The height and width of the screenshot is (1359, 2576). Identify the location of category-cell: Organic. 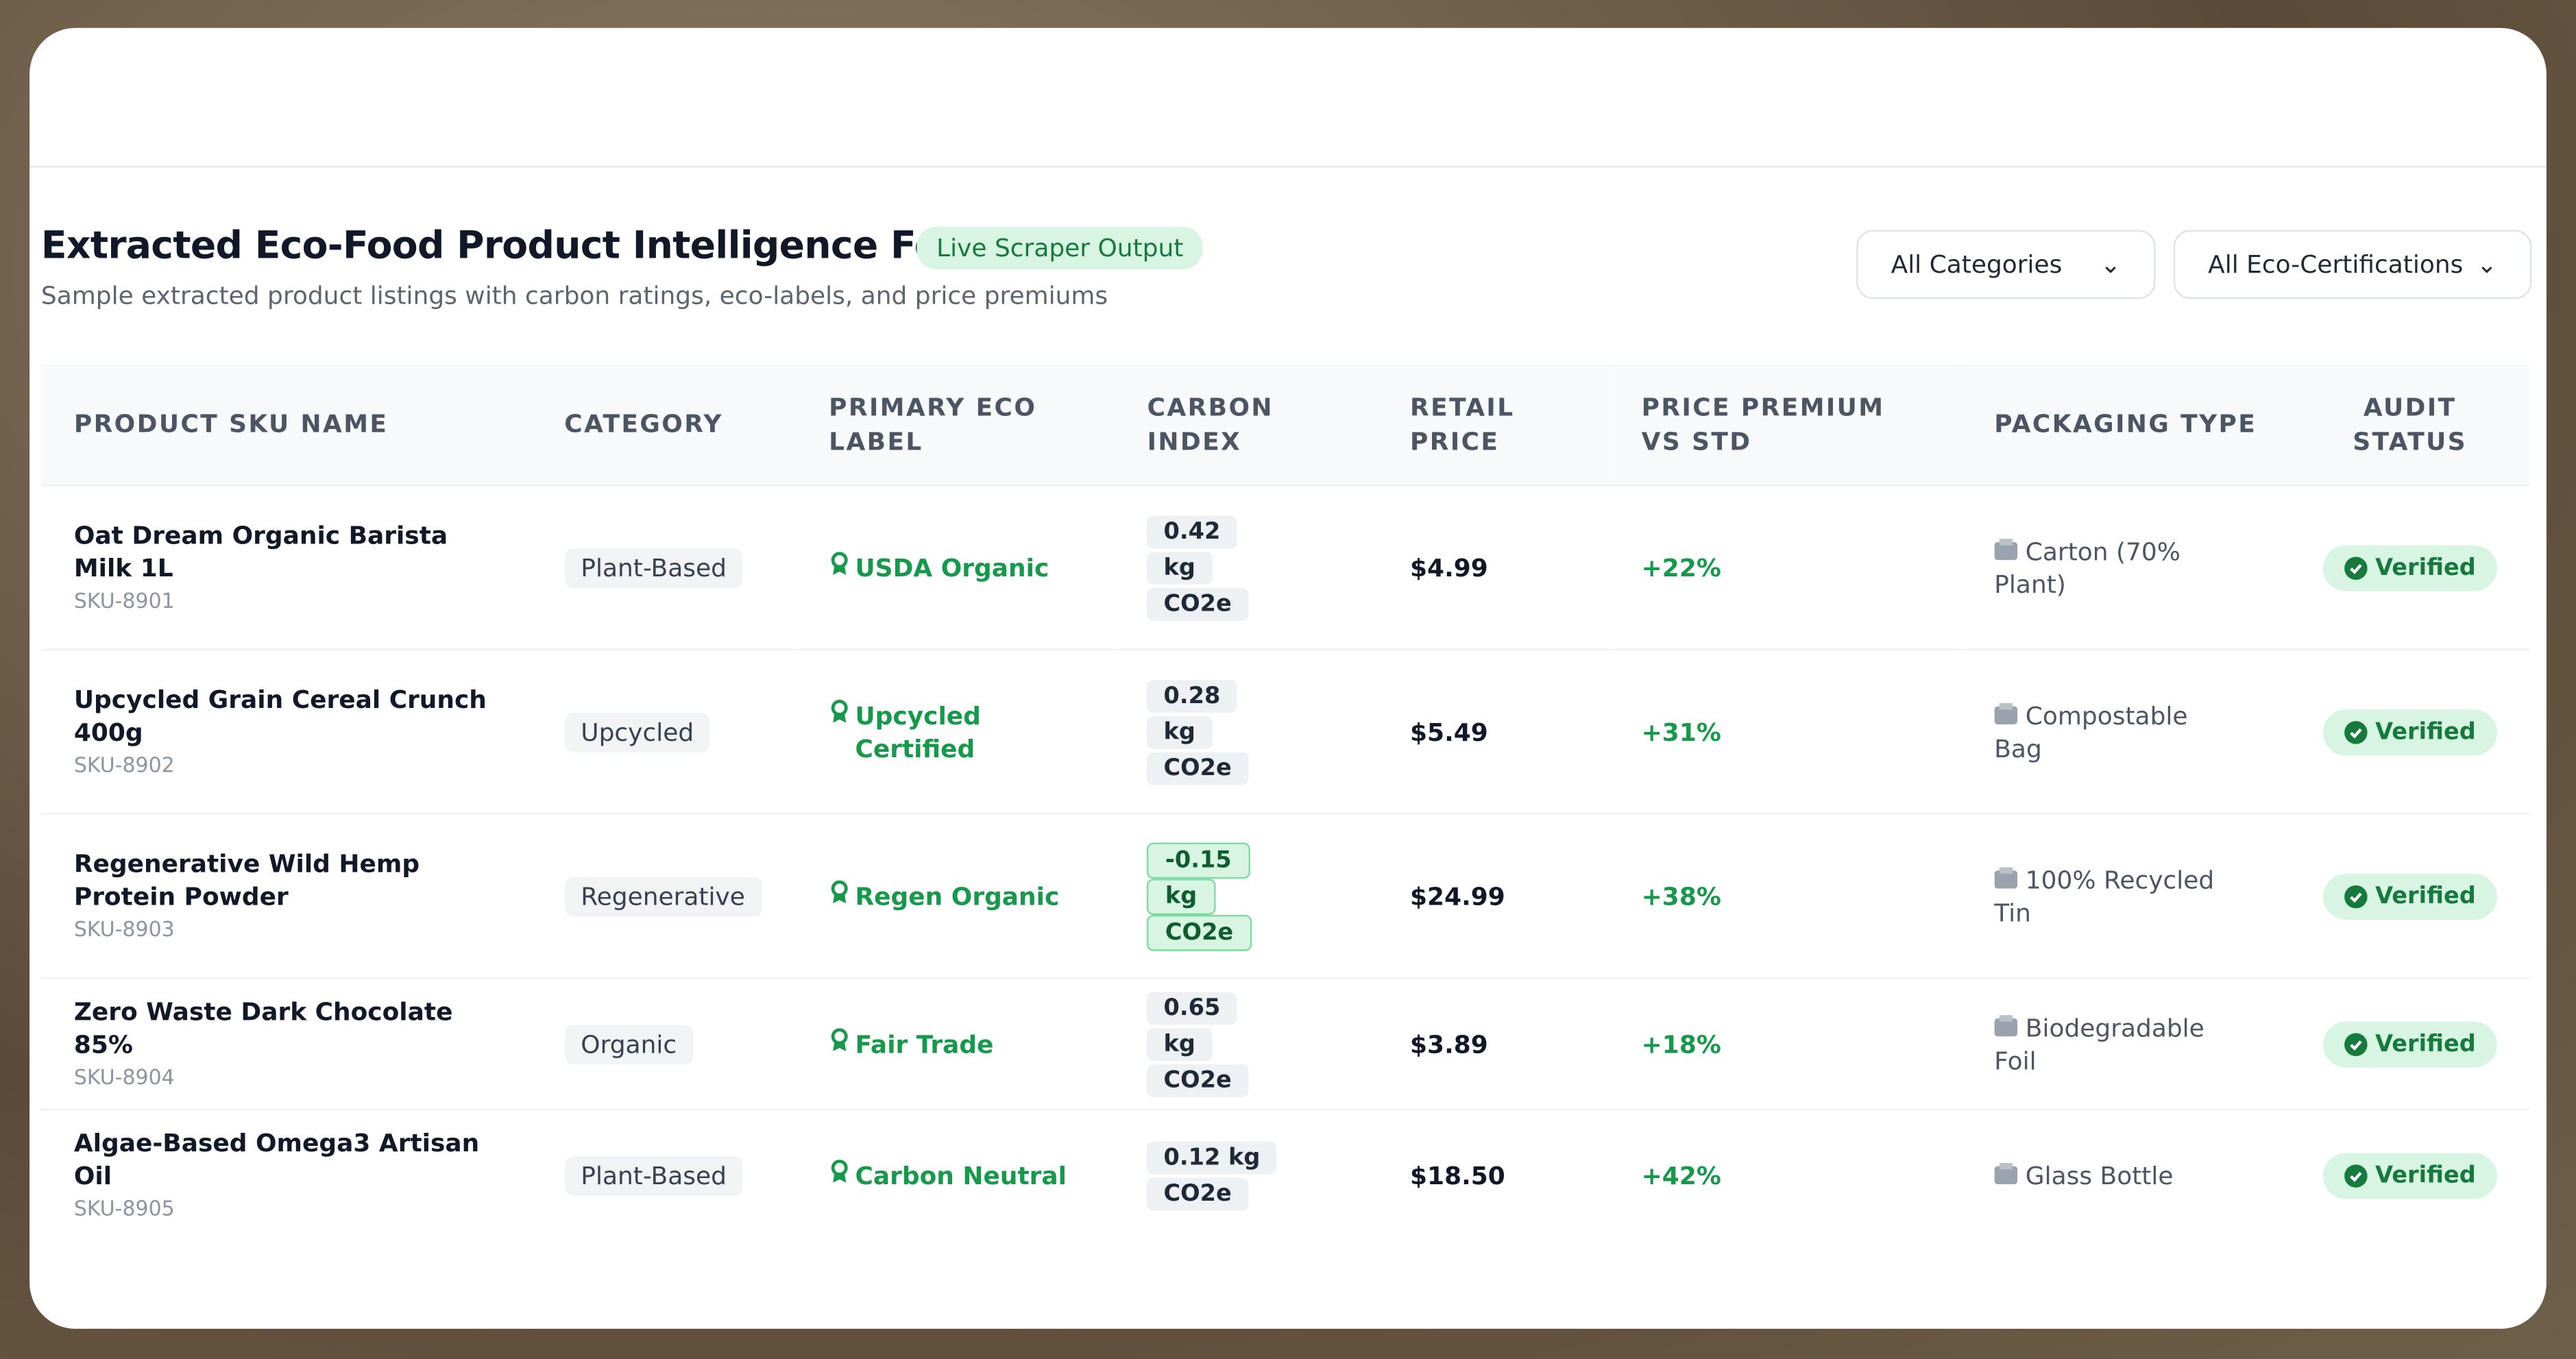
(664, 1043).